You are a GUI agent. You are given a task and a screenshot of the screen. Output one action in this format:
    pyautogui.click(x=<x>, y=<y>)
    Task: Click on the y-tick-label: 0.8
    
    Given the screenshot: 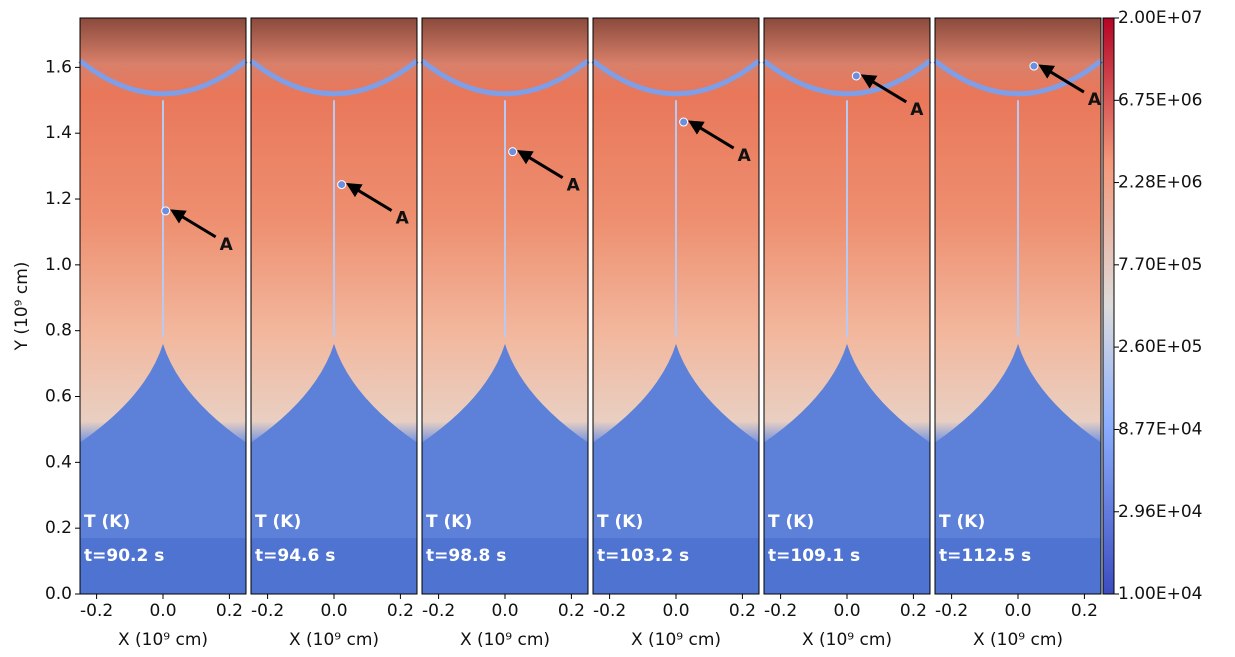 What is the action you would take?
    pyautogui.click(x=58, y=331)
    